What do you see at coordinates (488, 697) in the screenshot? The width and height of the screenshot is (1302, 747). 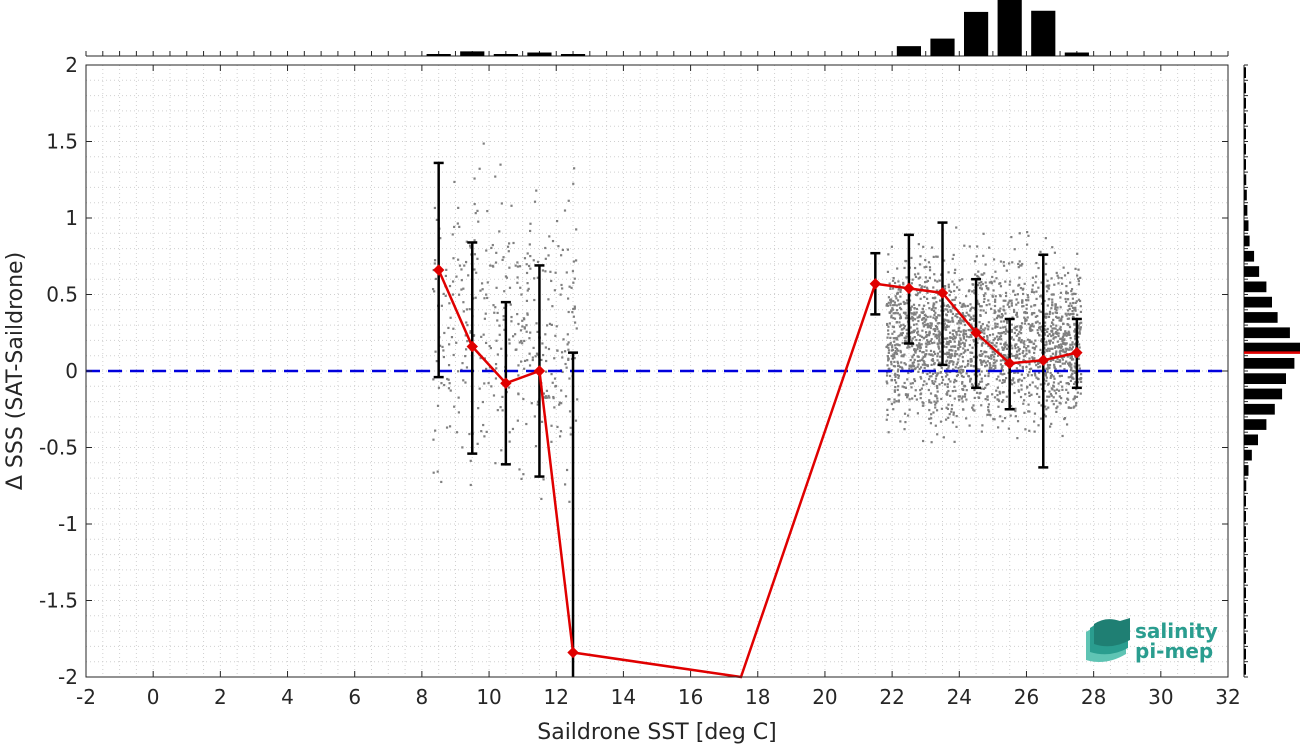 I see `x-tick-label: 10` at bounding box center [488, 697].